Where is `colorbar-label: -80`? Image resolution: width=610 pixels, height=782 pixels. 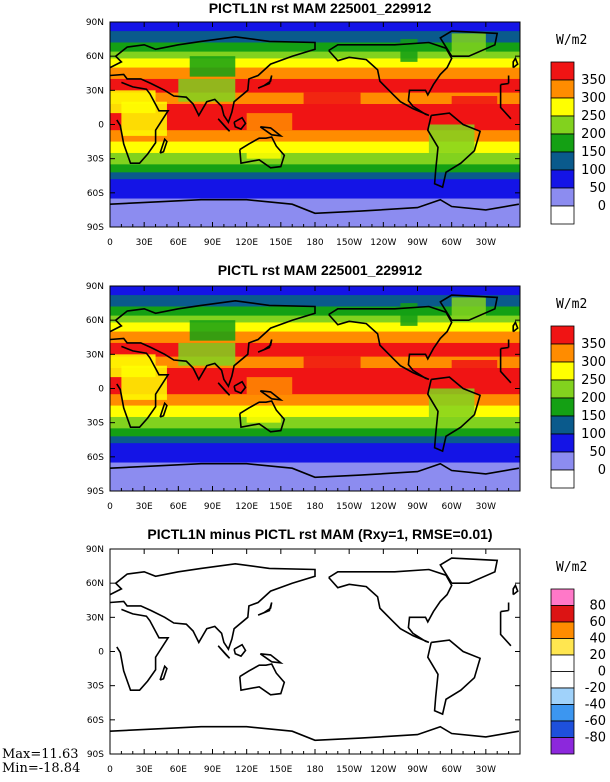
colorbar-label: -80 is located at coordinates (595, 738).